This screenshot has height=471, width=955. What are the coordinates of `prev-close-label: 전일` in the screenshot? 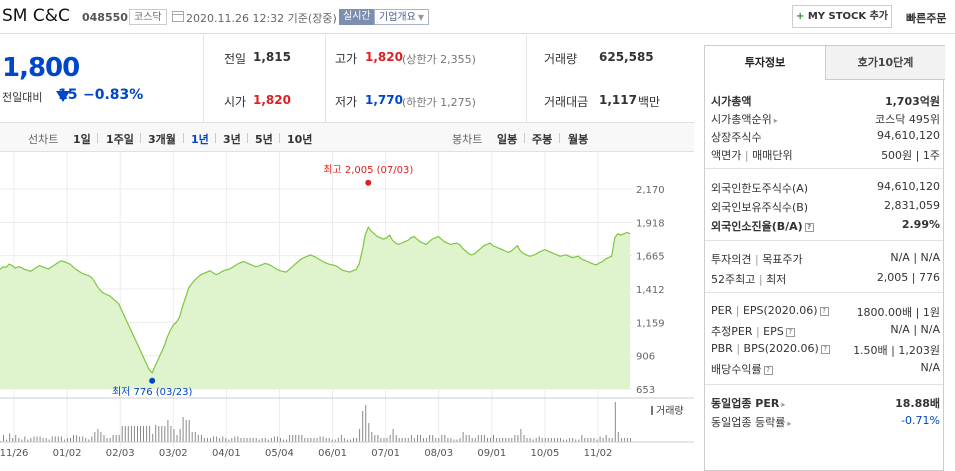 It's located at (235, 59).